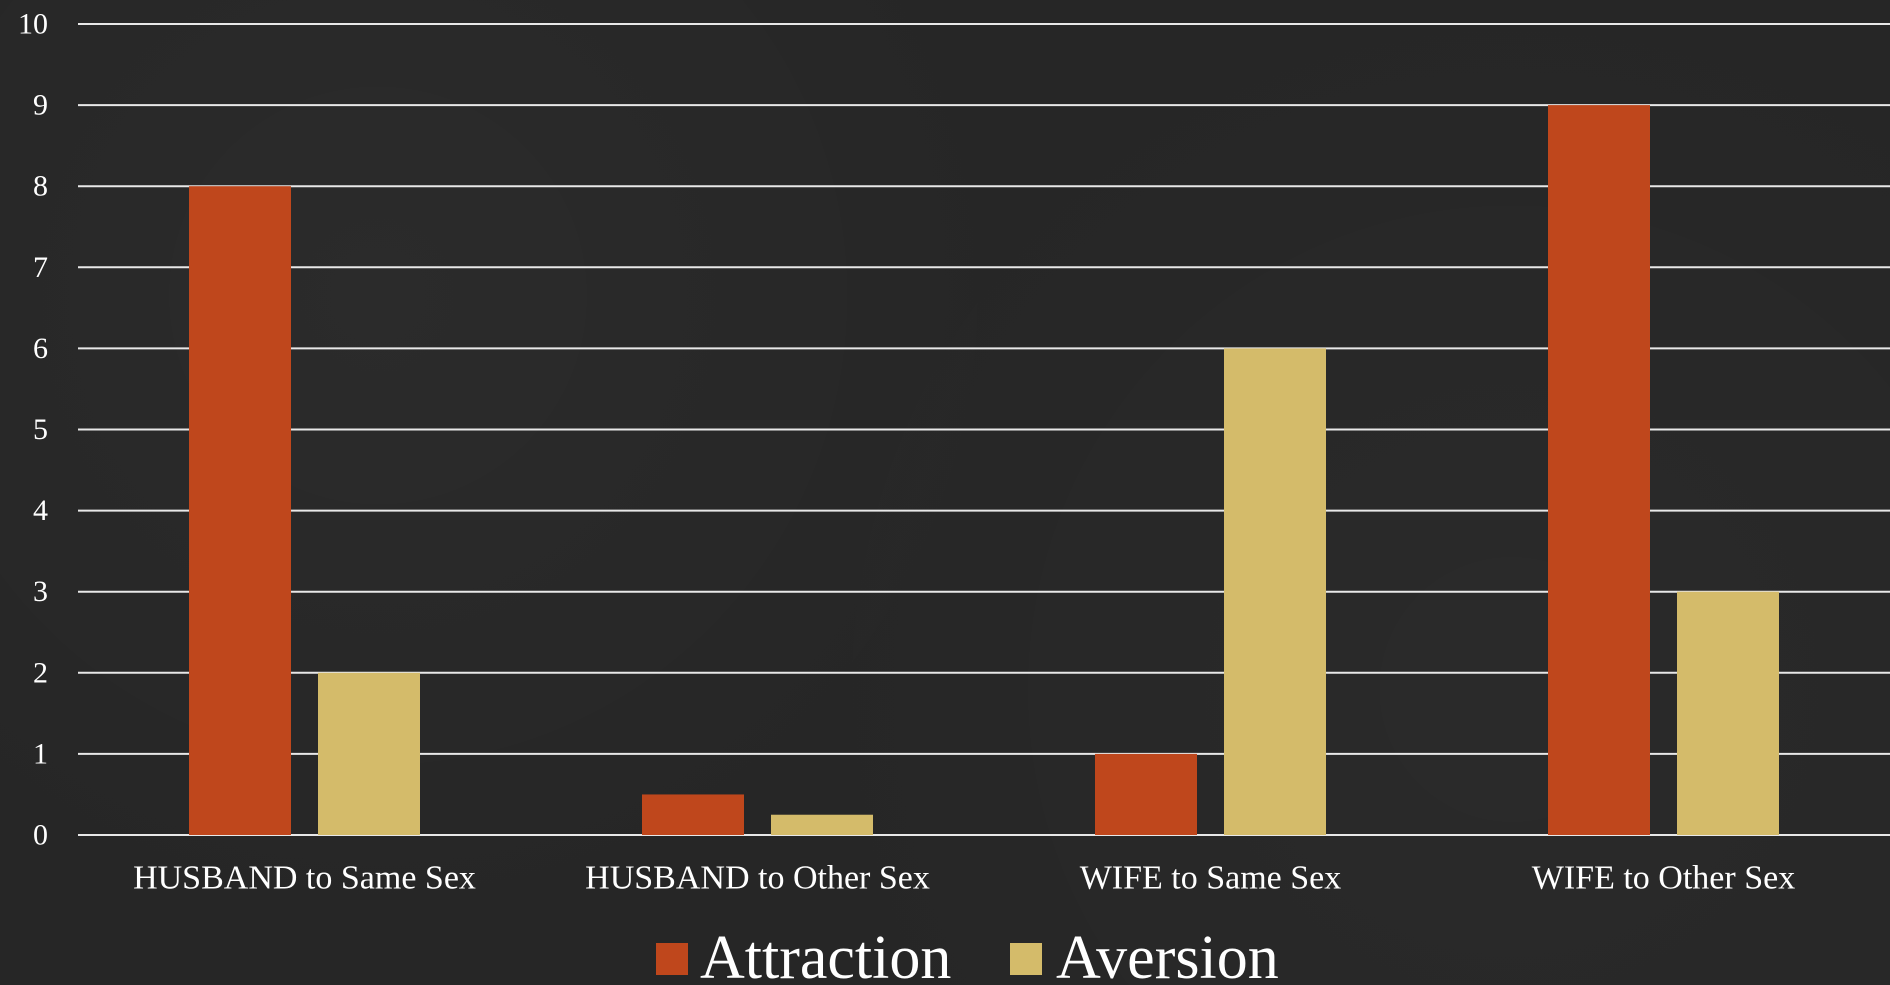  Describe the element at coordinates (1663, 878) in the screenshot. I see `x-category-label: WIFE to Other Sex` at that location.